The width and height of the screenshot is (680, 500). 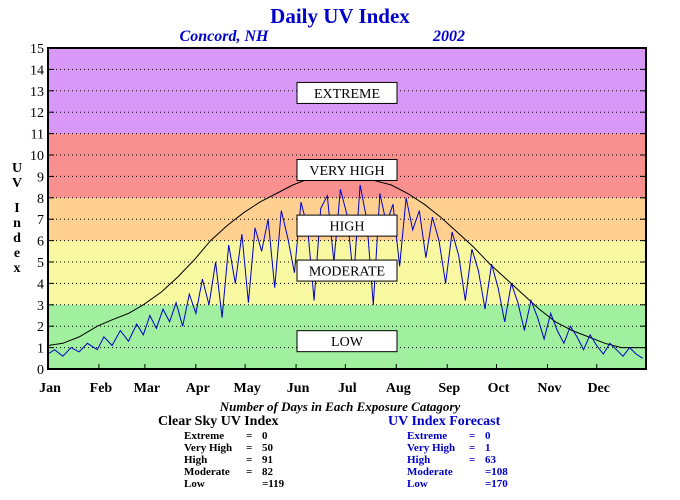 What do you see at coordinates (101, 388) in the screenshot?
I see `x-tick-label: Feb` at bounding box center [101, 388].